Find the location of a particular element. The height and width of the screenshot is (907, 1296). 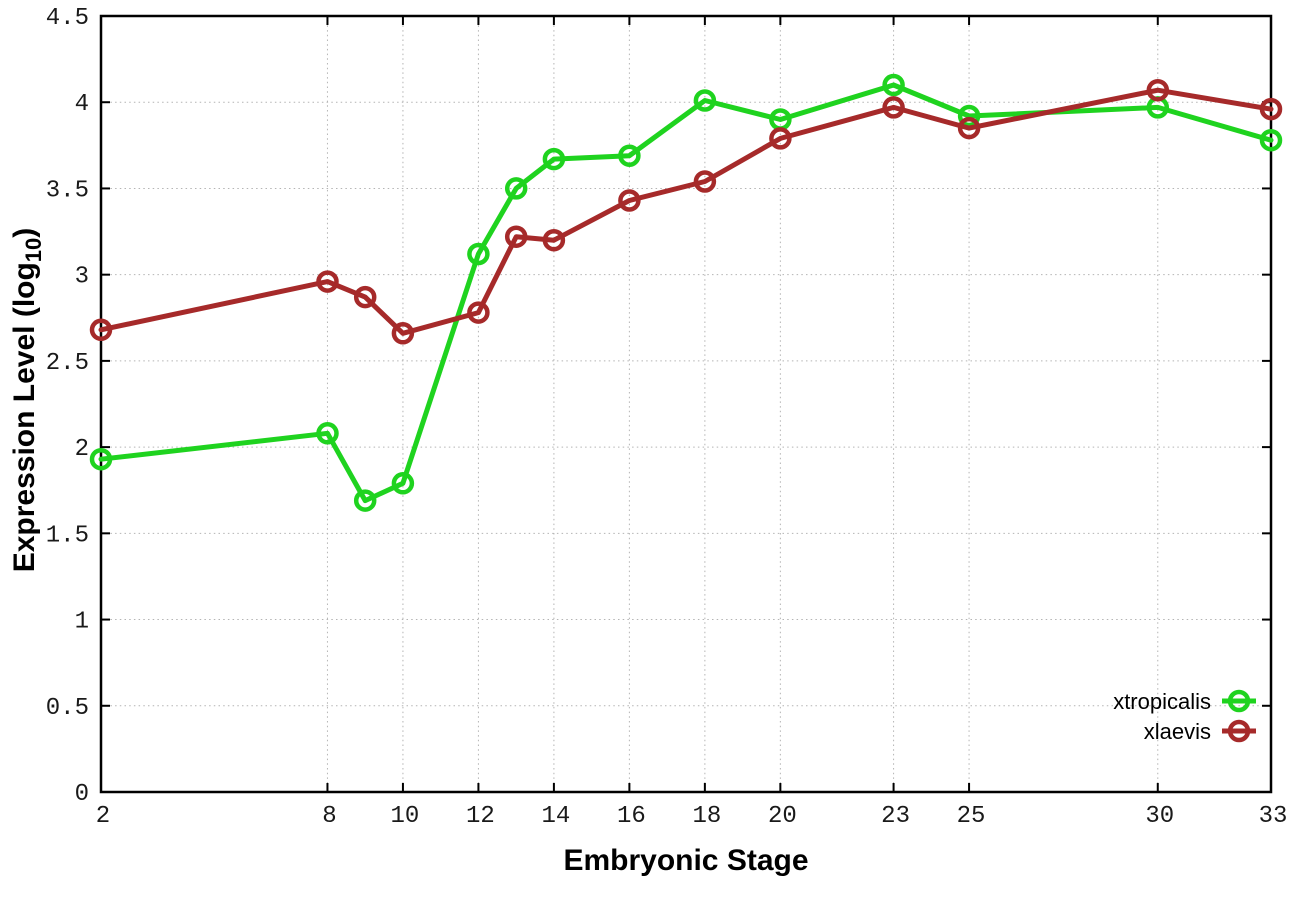

y-tick-label: 2 is located at coordinates (82, 449).